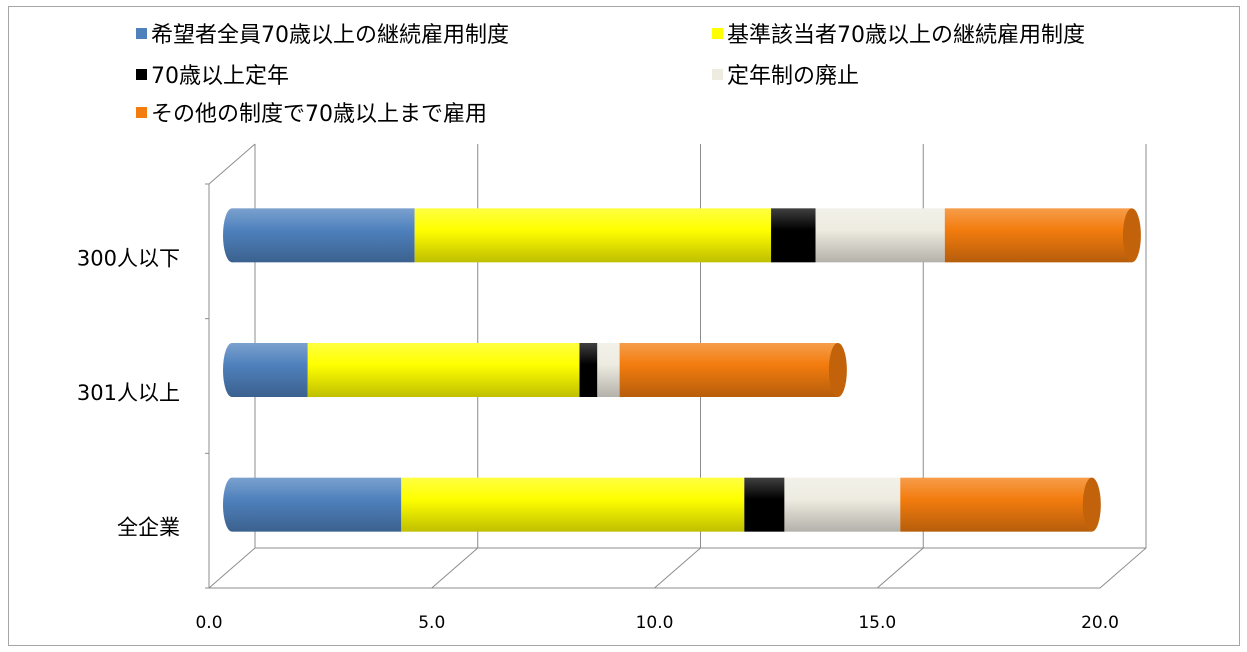 This screenshot has height=652, width=1247. Describe the element at coordinates (148, 528) in the screenshot. I see `y-category-label: 全企業` at that location.